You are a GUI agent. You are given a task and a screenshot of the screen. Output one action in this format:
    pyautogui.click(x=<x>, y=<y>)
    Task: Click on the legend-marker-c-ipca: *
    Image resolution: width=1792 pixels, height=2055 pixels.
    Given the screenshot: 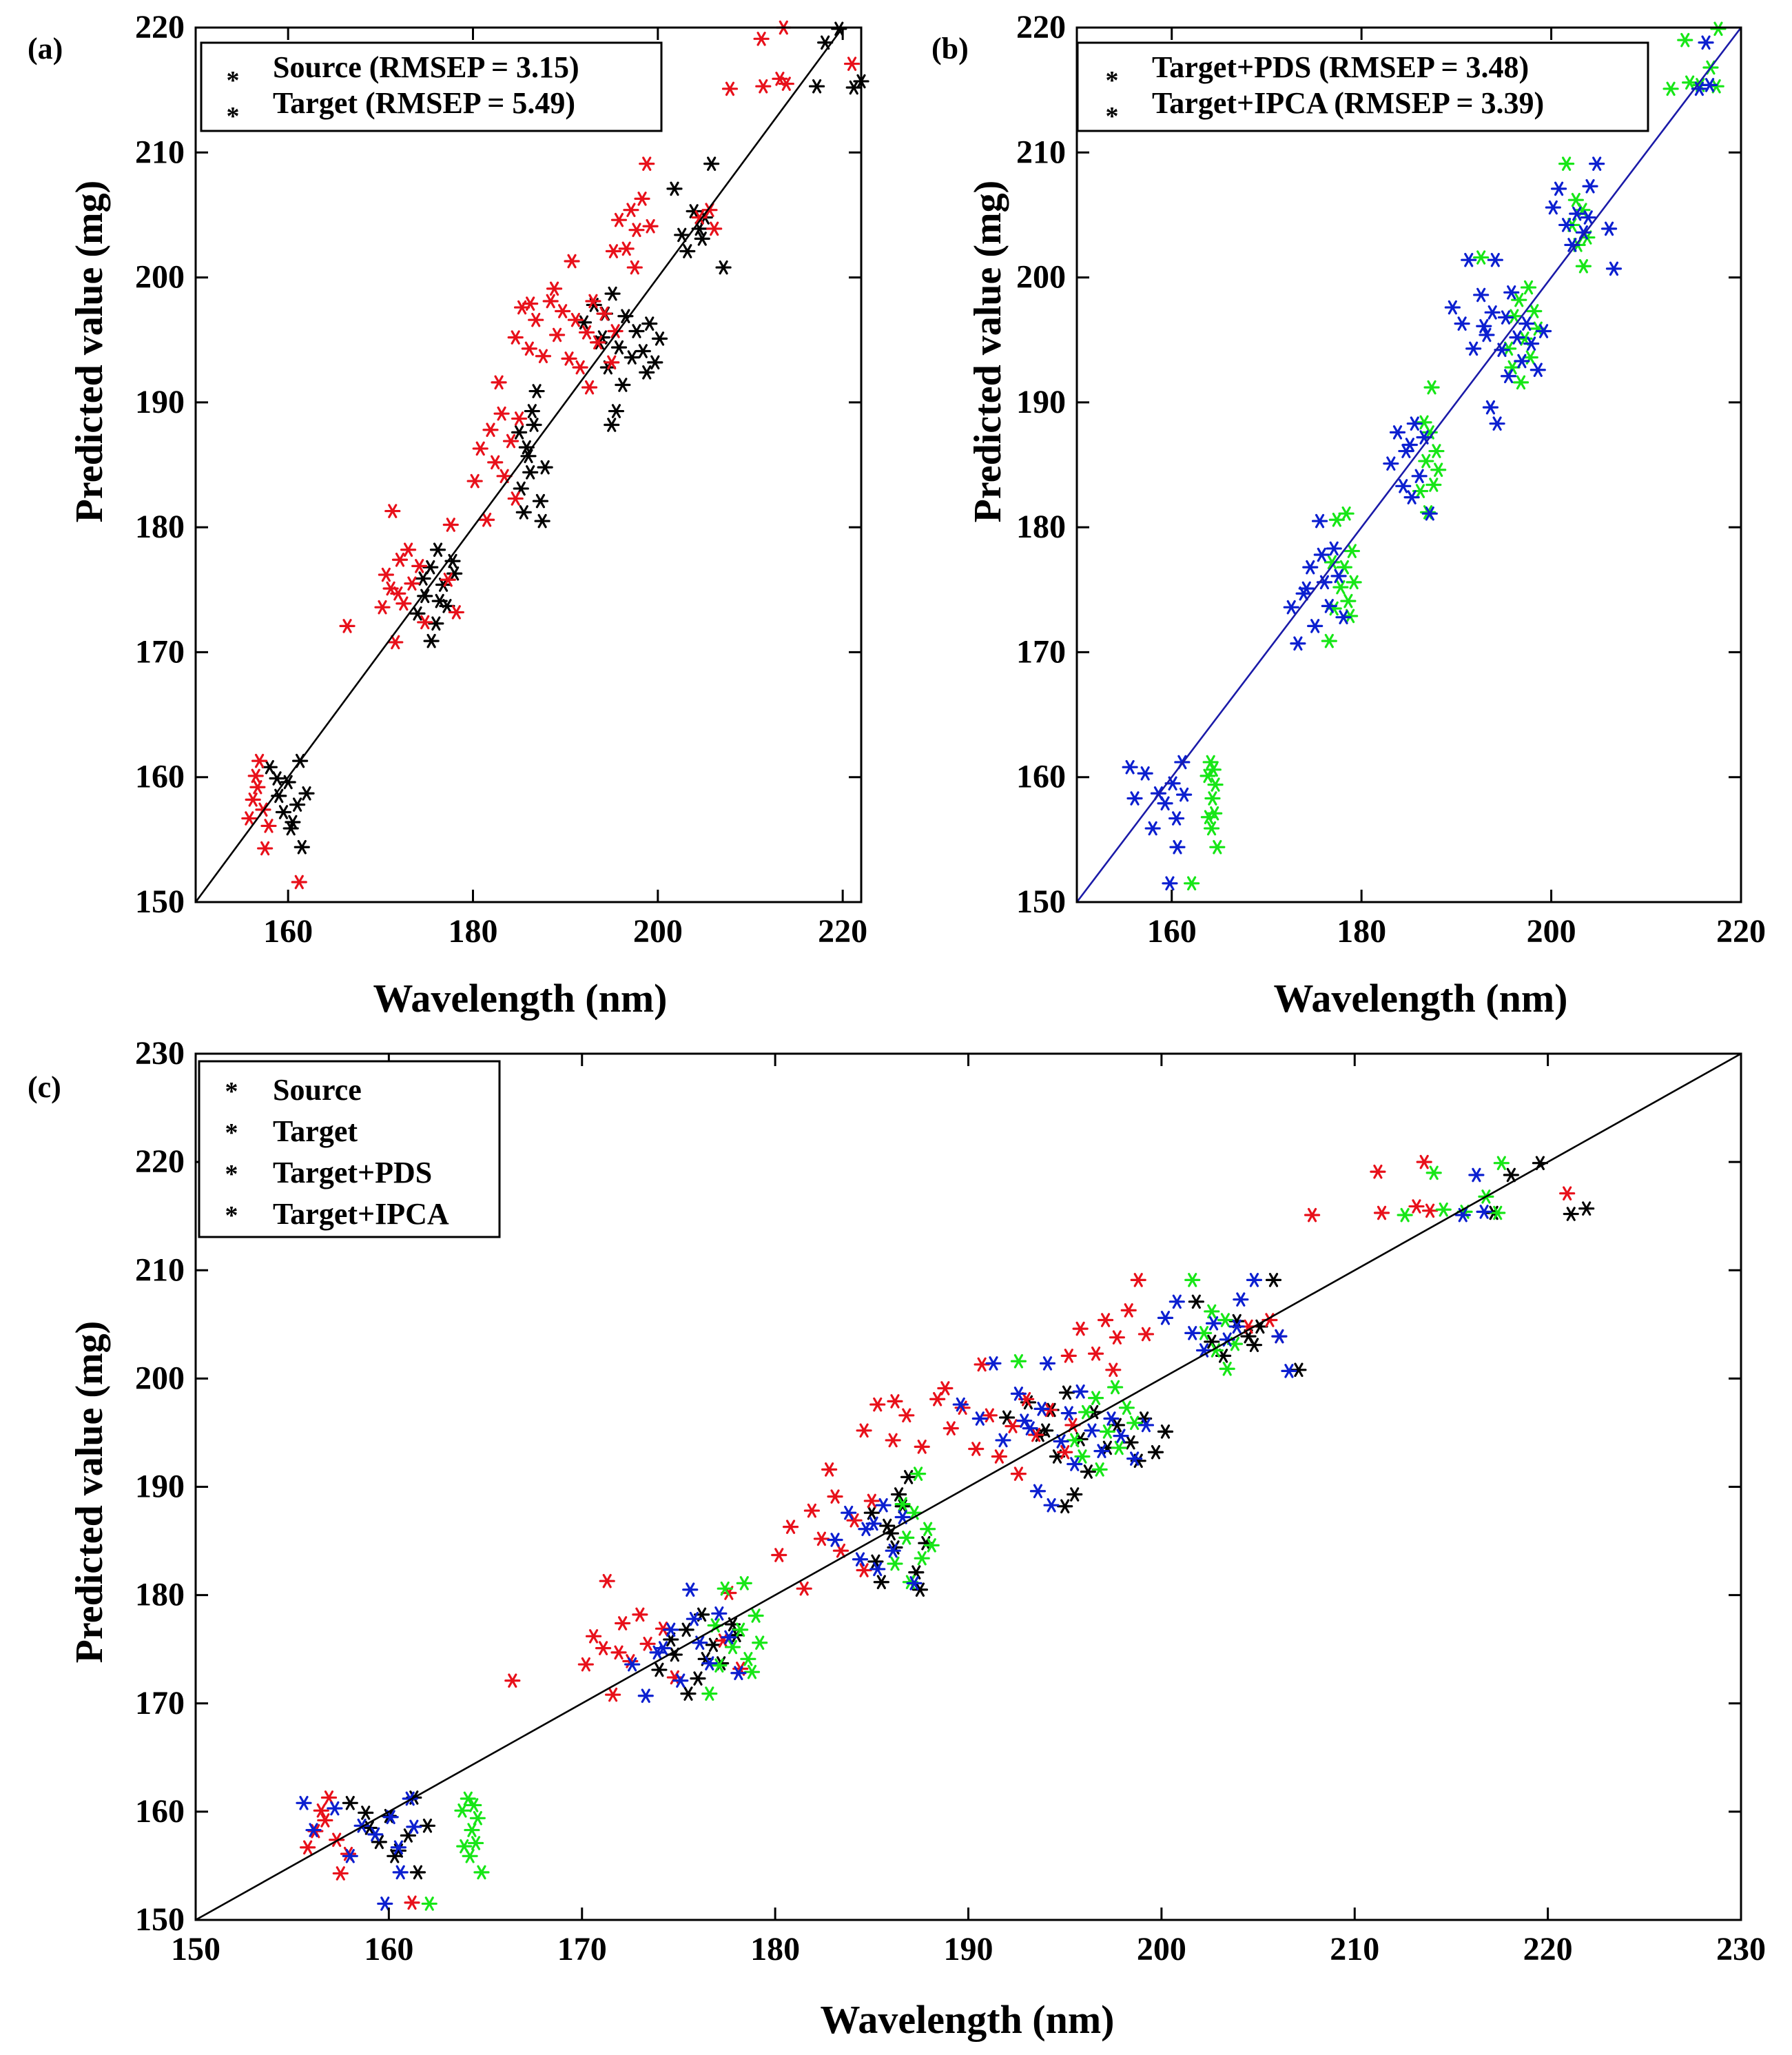 What is the action you would take?
    pyautogui.click(x=231, y=1215)
    